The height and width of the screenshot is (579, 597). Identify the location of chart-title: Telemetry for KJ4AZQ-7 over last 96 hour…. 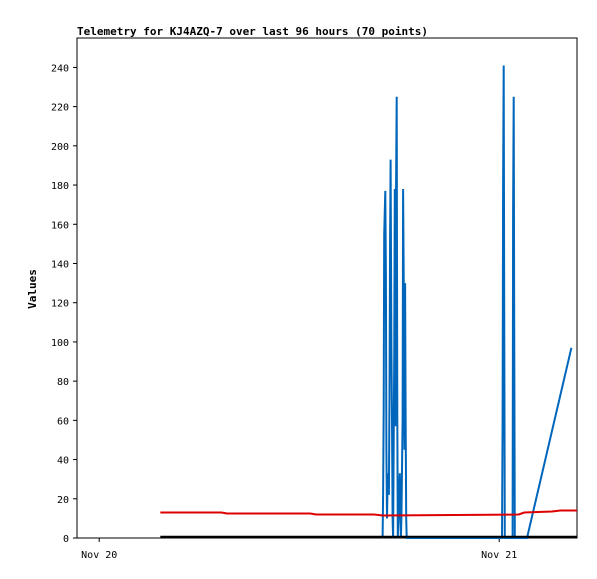
(252, 31).